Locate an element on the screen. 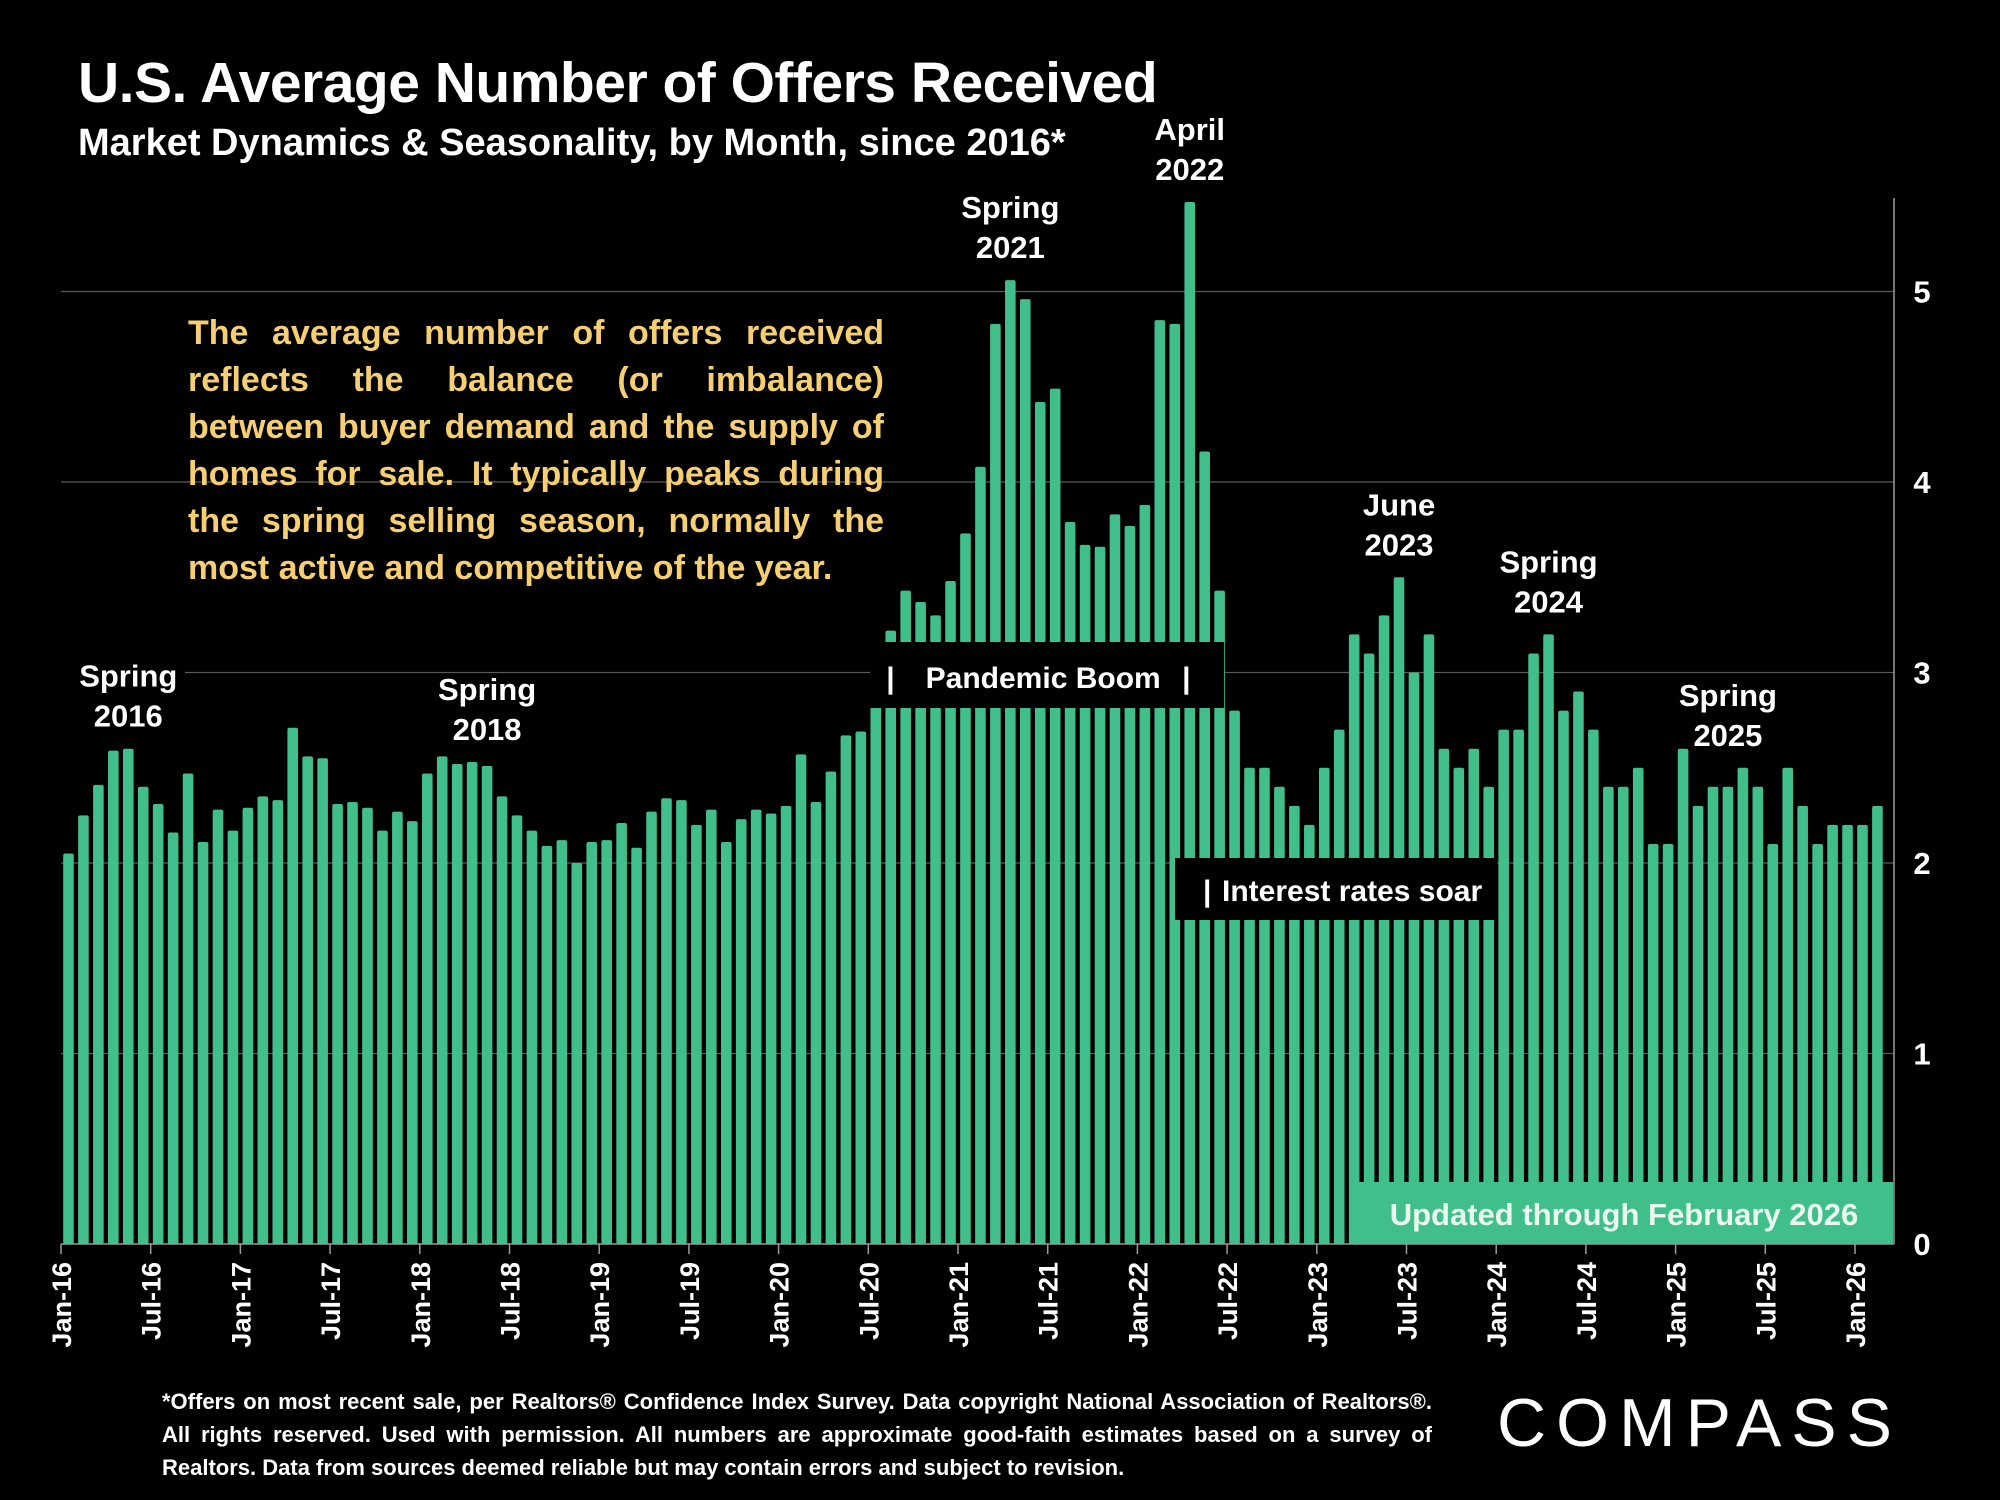  x-tick-label: Jul-21 is located at coordinates (1049, 1301).